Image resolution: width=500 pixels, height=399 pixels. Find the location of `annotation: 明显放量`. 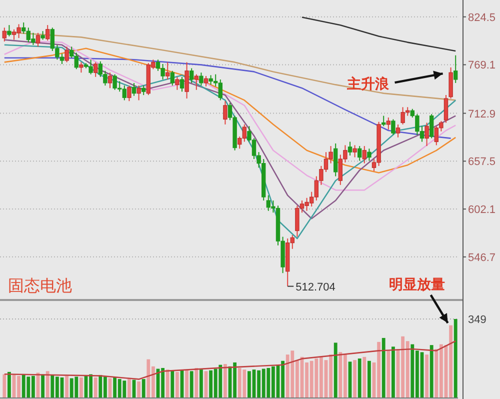

annotation: 明显放量 is located at coordinates (416, 284).